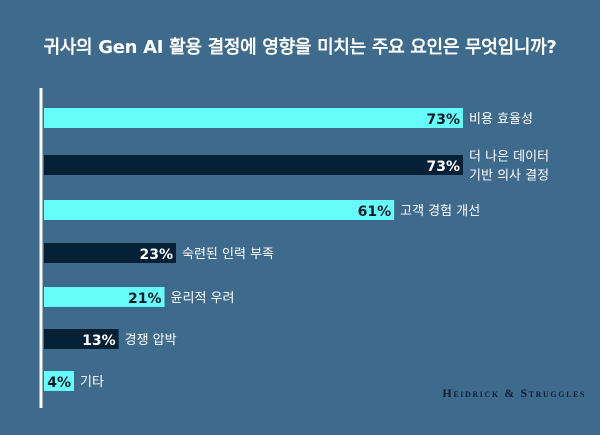 This screenshot has height=435, width=600. Describe the element at coordinates (145, 299) in the screenshot. I see `data-label: 21%` at that location.